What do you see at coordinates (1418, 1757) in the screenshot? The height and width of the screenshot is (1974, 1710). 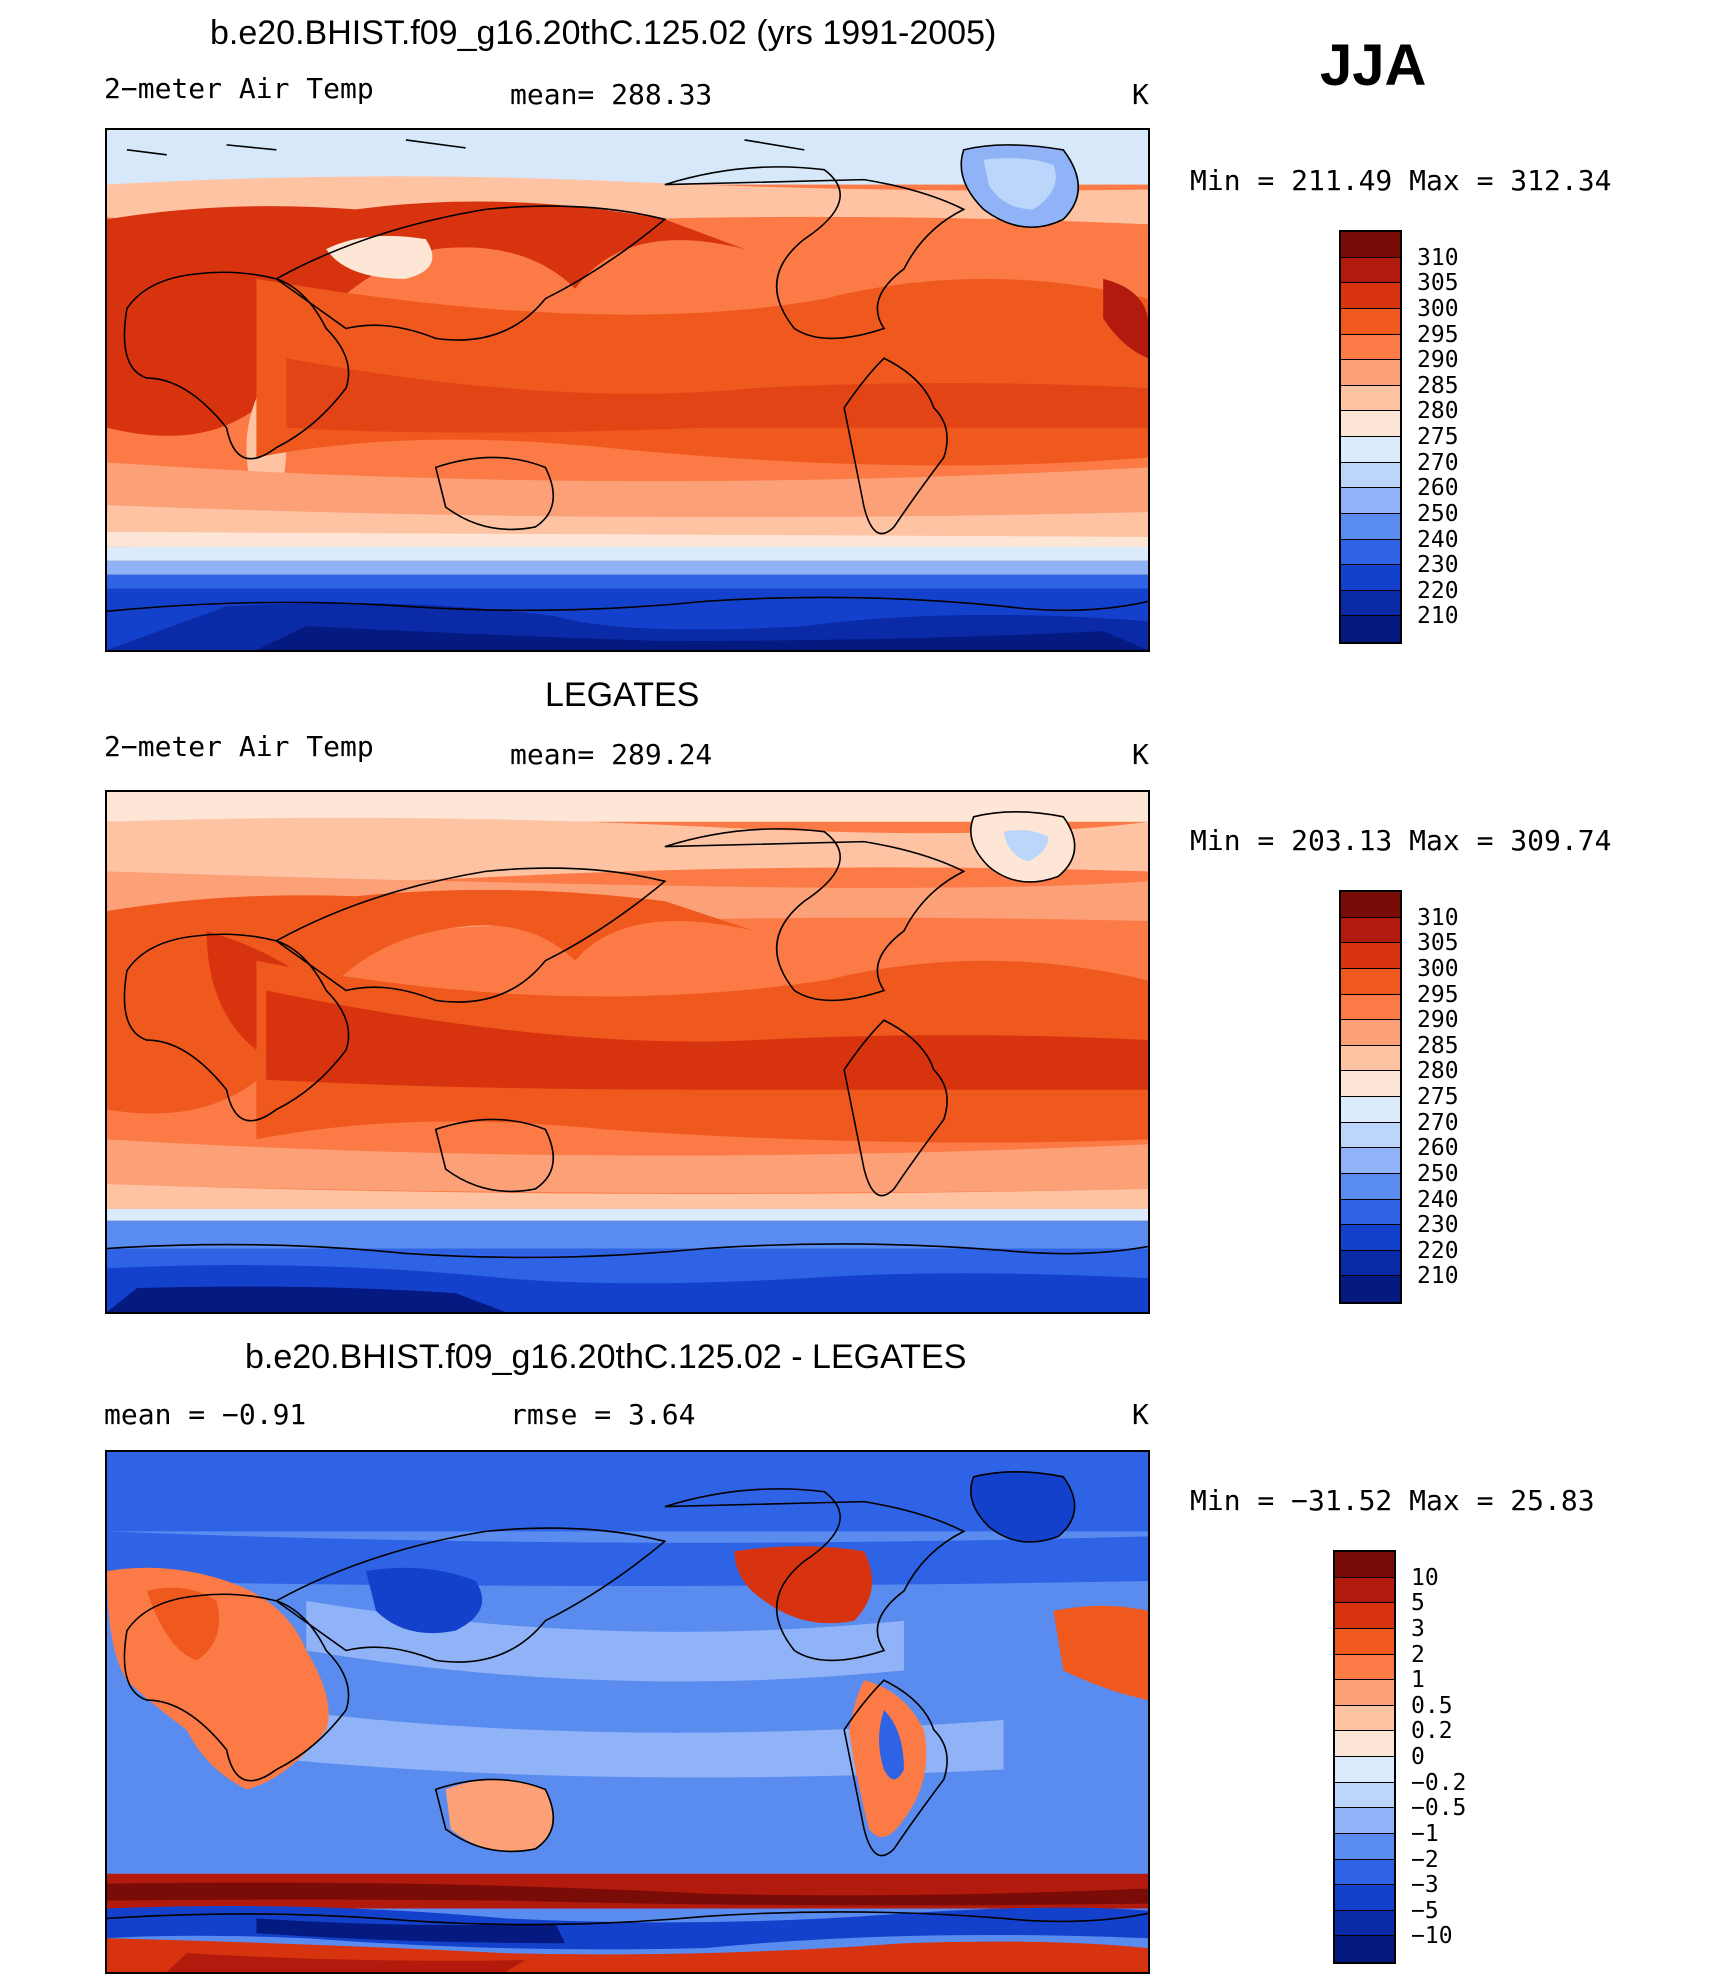 I see `colorbar-tick-label: 0` at bounding box center [1418, 1757].